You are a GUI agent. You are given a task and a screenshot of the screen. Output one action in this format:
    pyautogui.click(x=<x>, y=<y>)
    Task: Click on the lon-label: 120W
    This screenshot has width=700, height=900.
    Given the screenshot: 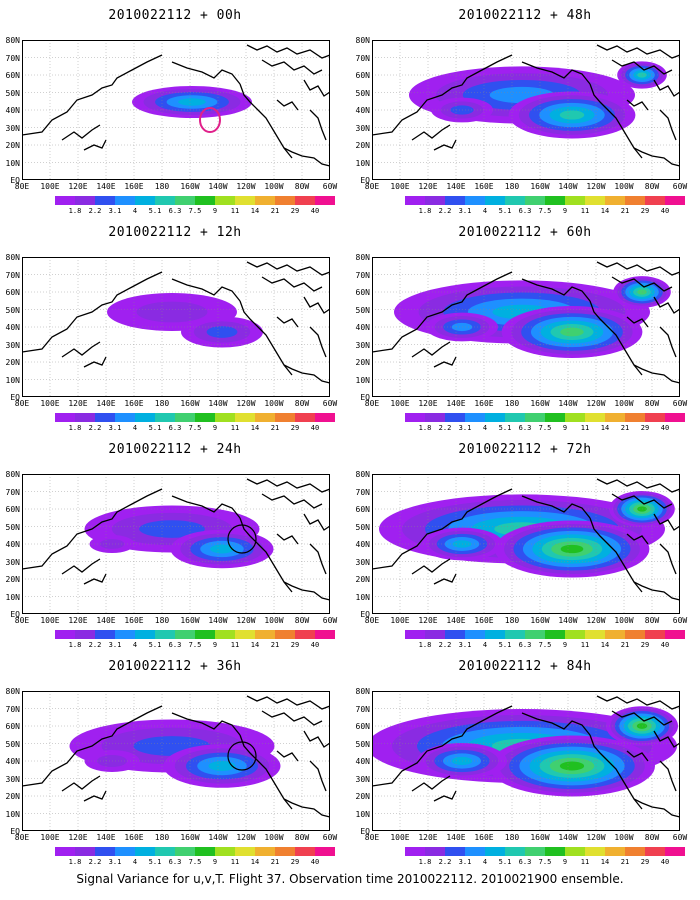 What is the action you would take?
    pyautogui.click(x=596, y=403)
    